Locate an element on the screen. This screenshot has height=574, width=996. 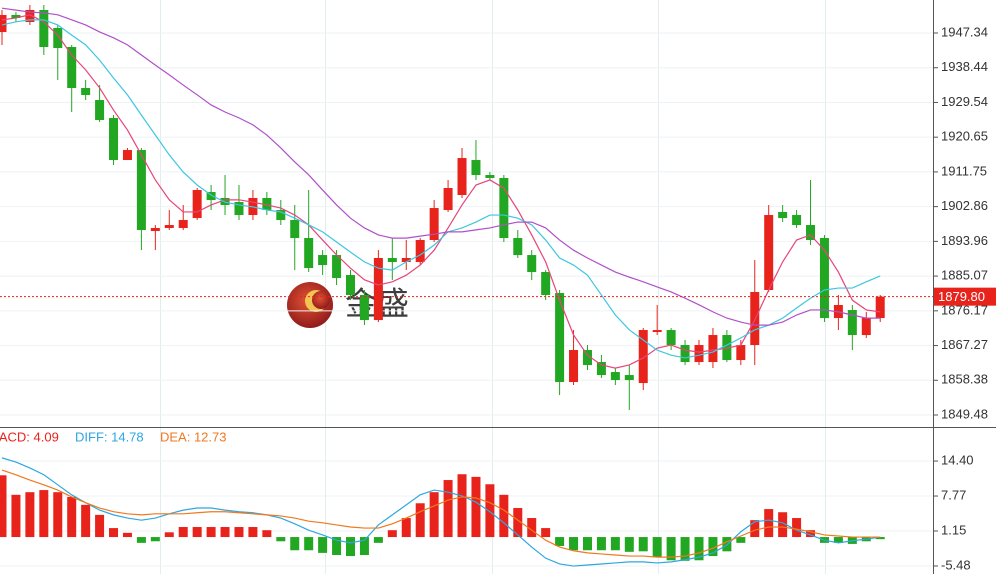
y-tick-label: 1893.96 is located at coordinates (964, 240).